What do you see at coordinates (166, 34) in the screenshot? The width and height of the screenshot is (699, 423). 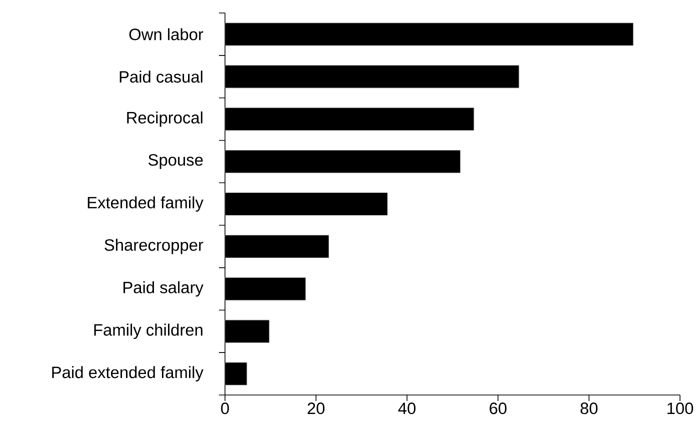 I see `y-tick-label: Own labor` at bounding box center [166, 34].